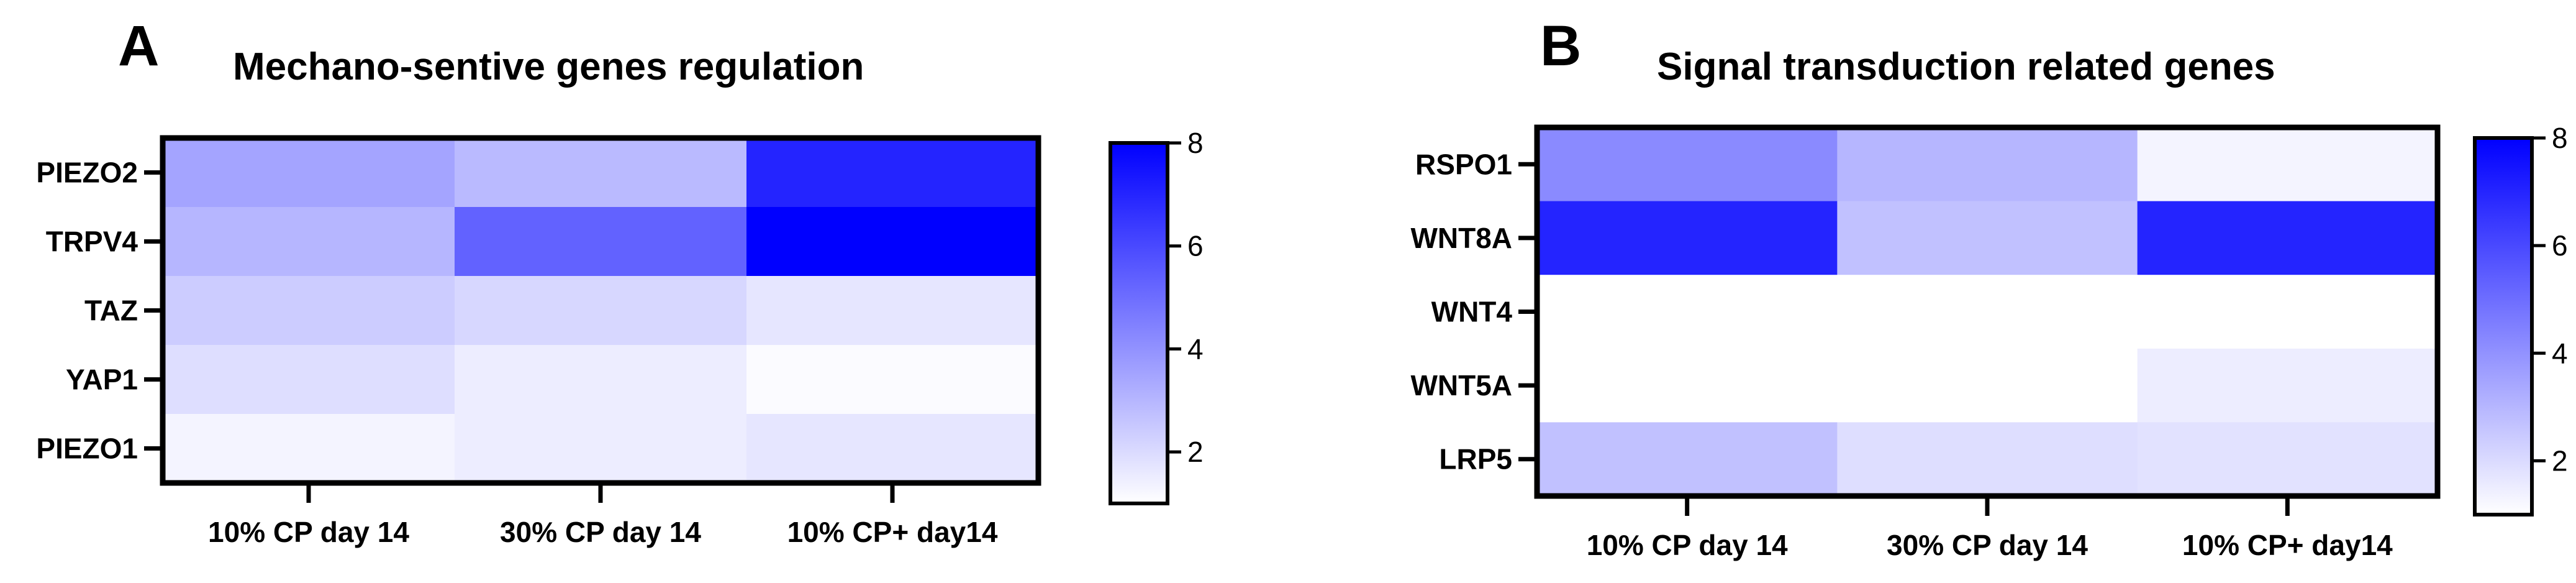  What do you see at coordinates (1560, 46) in the screenshot?
I see `panel-label-b: B` at bounding box center [1560, 46].